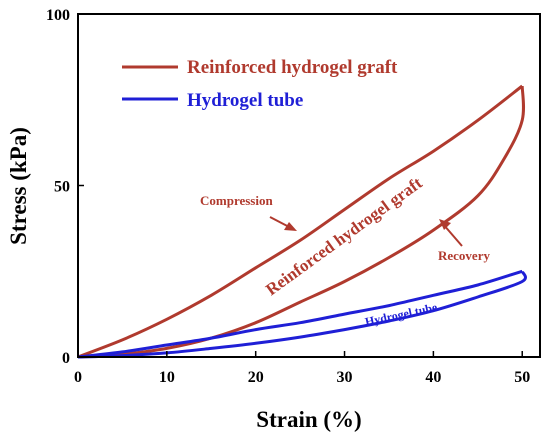  What do you see at coordinates (62, 187) in the screenshot?
I see `y-tick-label: 50` at bounding box center [62, 187].